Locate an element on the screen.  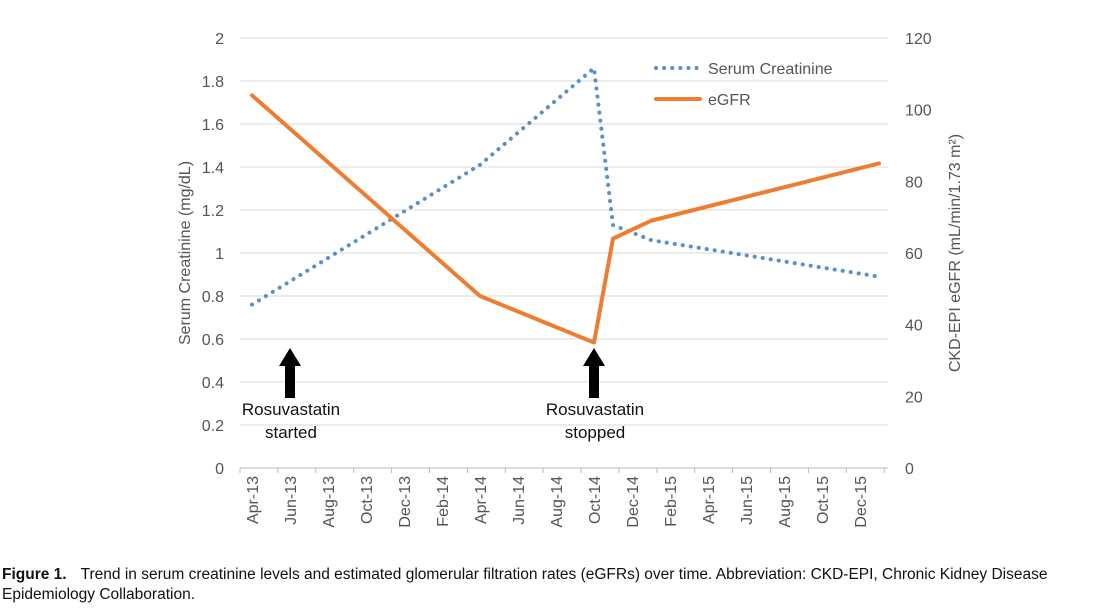
x-tick-label: Dec-14 is located at coordinates (633, 502).